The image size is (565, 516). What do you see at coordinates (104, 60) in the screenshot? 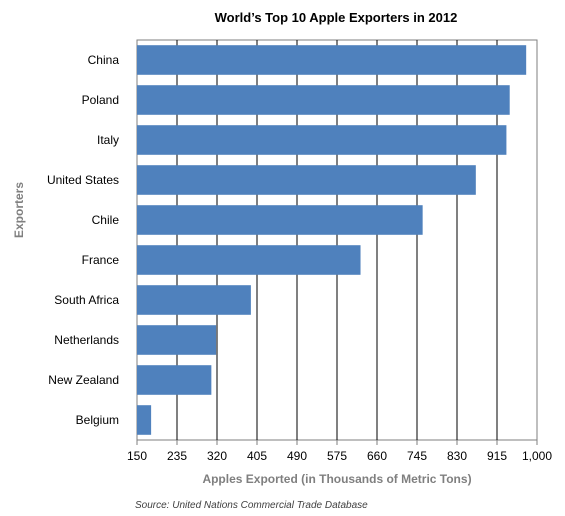
I see `category-label: China` at bounding box center [104, 60].